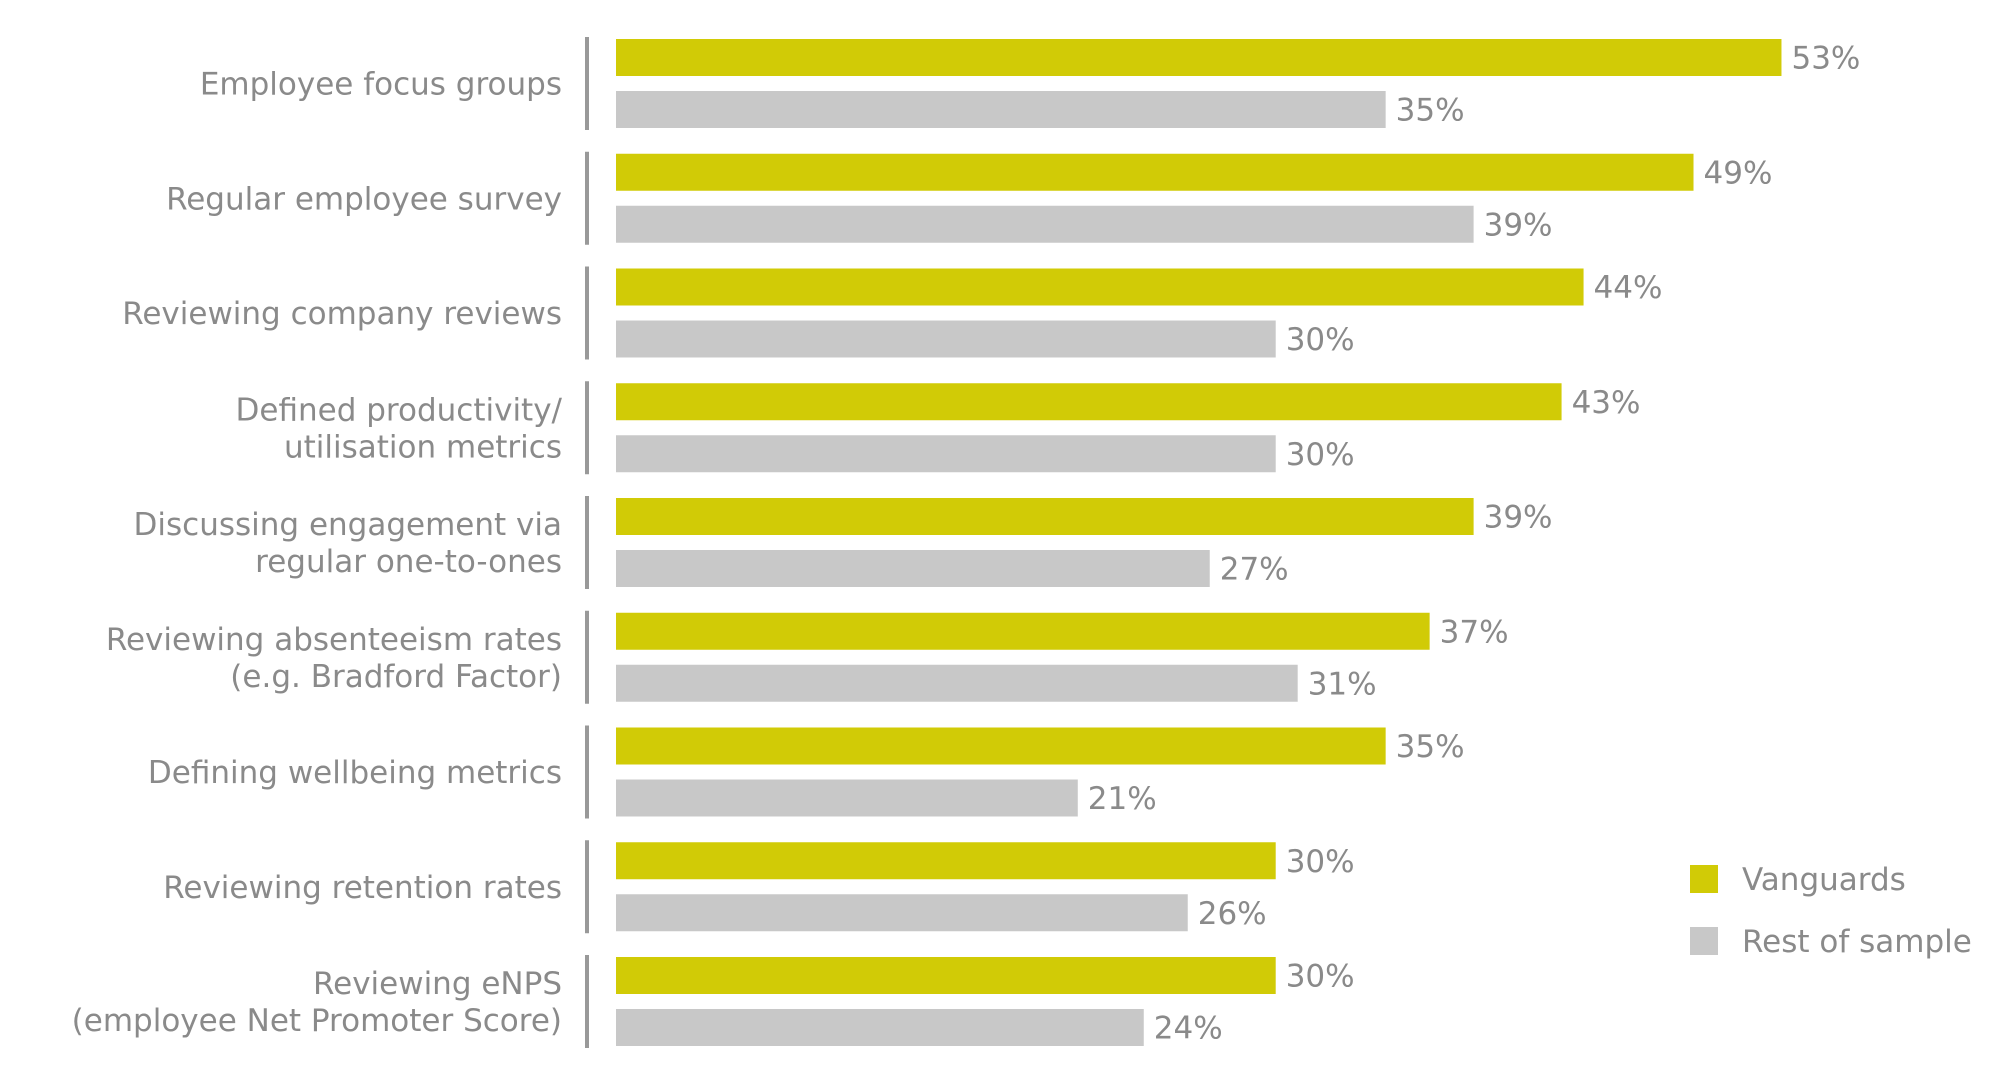 This screenshot has height=1079, width=2000. I want to click on category-label-discussing-engagement-via-regular-one-to-ones-line-2: regular one-to-ones, so click(408, 562).